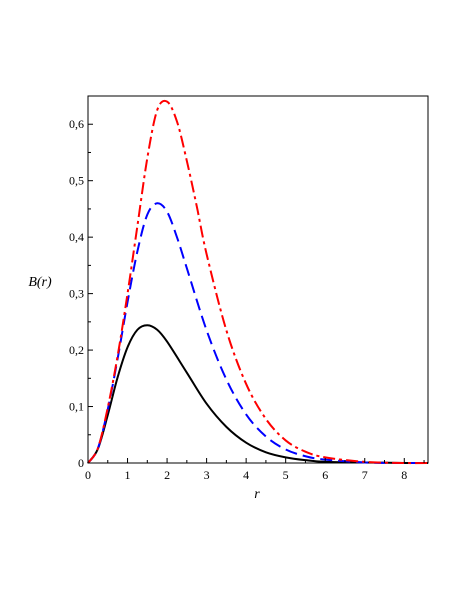 This screenshot has width=463, height=599. Describe the element at coordinates (76, 294) in the screenshot. I see `y-tick-label: 0,3` at that location.